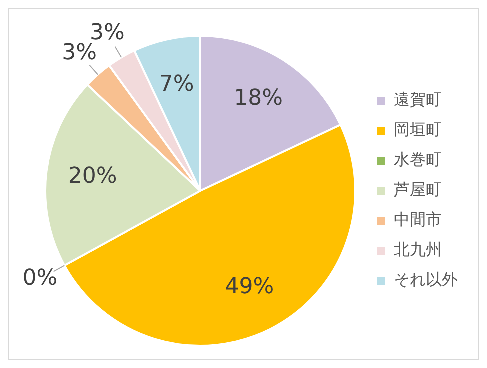 The image size is (487, 368). What do you see at coordinates (418, 220) in the screenshot?
I see `legend-label: 中間市` at bounding box center [418, 220].